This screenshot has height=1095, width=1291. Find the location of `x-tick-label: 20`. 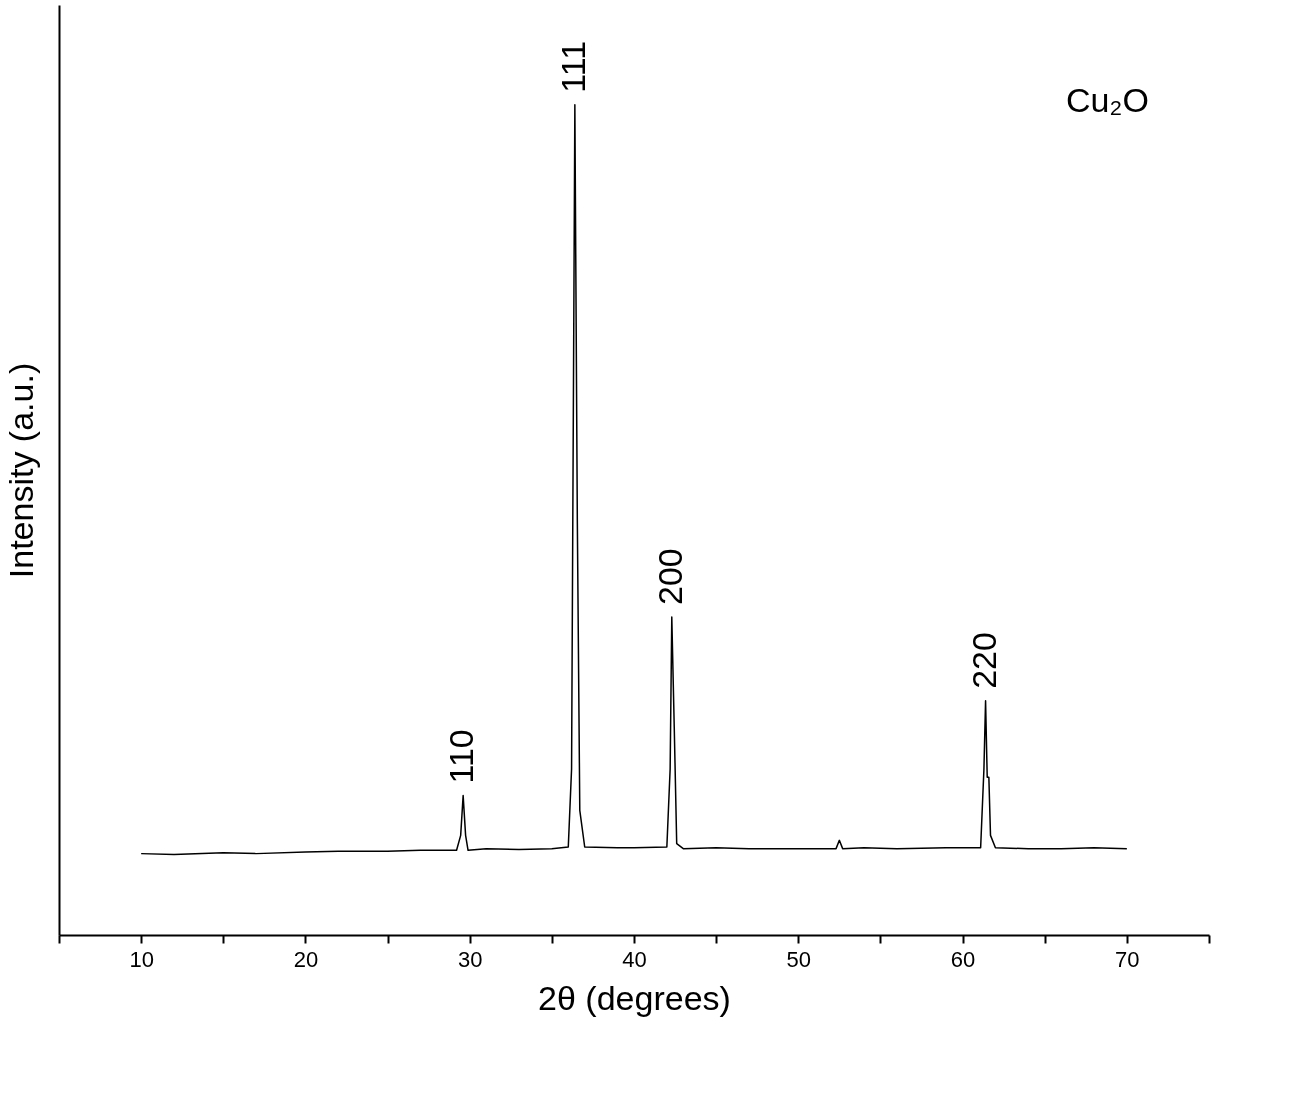

x-tick-label: 20 is located at coordinates (306, 959).